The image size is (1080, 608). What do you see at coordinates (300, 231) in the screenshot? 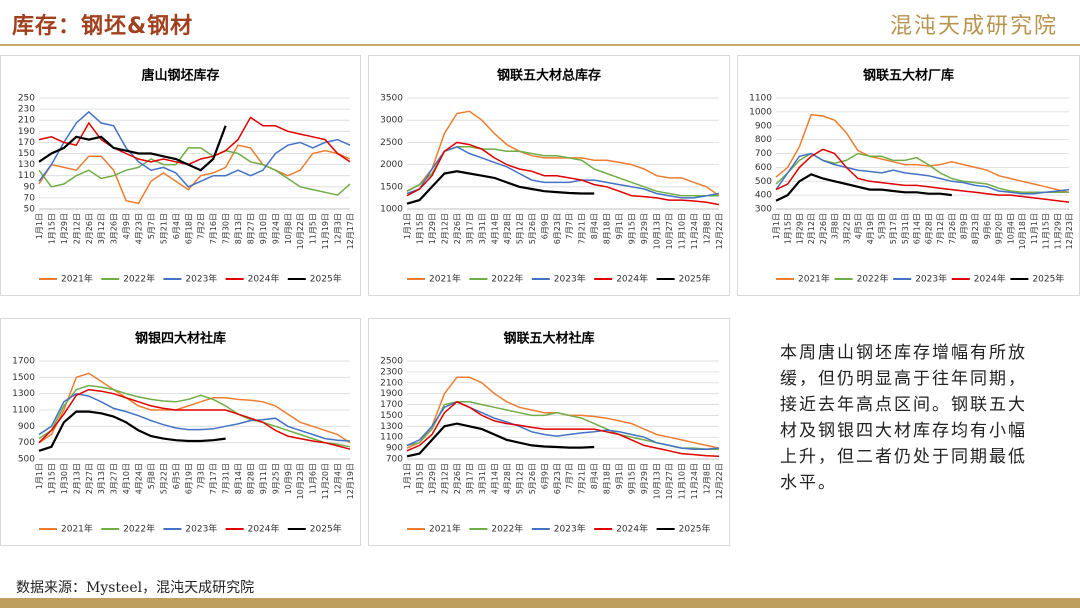
I see `x-tick-label: 10月22日` at bounding box center [300, 231].